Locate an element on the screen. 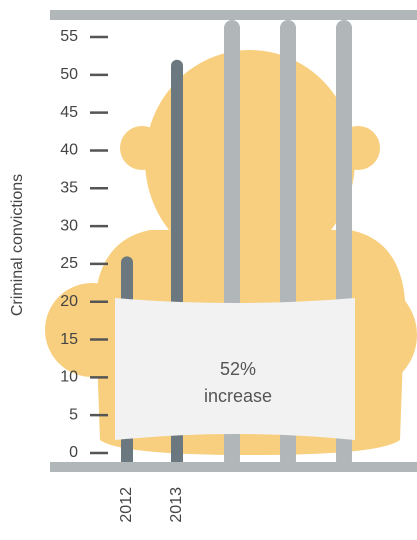 Image resolution: width=417 pixels, height=540 pixels. y-tick-label: 0 is located at coordinates (73, 452).